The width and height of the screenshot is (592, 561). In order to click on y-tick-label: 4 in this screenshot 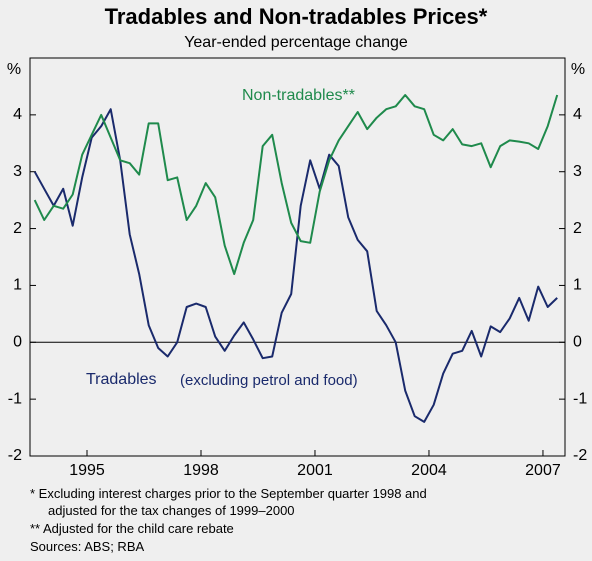, I will do `click(17, 114)`.